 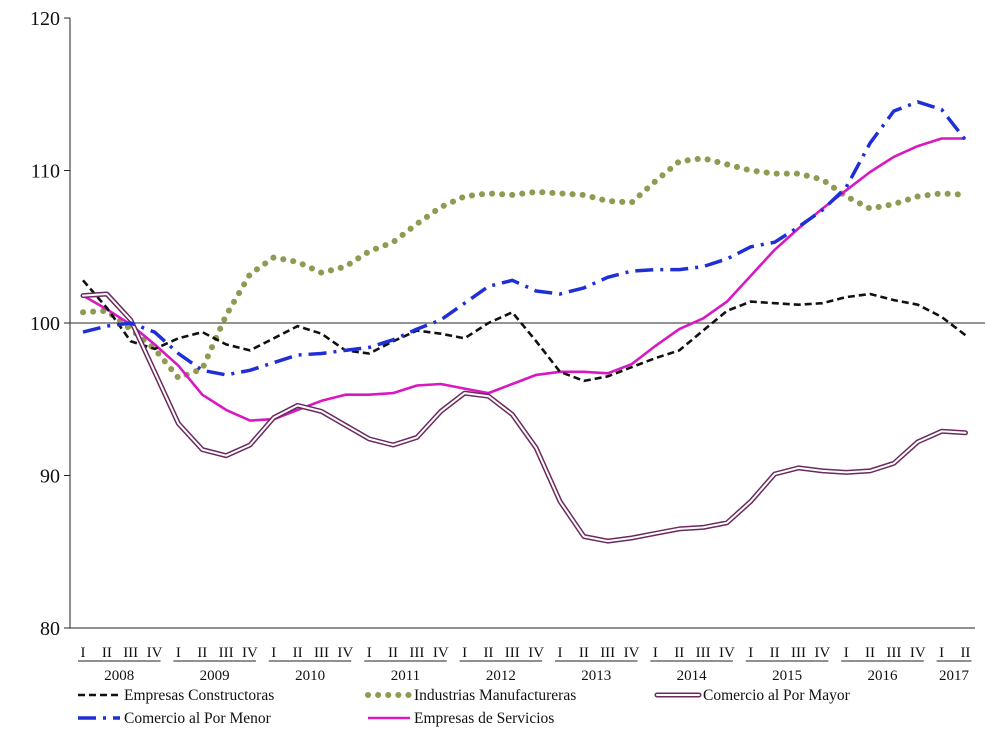 What do you see at coordinates (501, 676) in the screenshot?
I see `x-year-label: 2012` at bounding box center [501, 676].